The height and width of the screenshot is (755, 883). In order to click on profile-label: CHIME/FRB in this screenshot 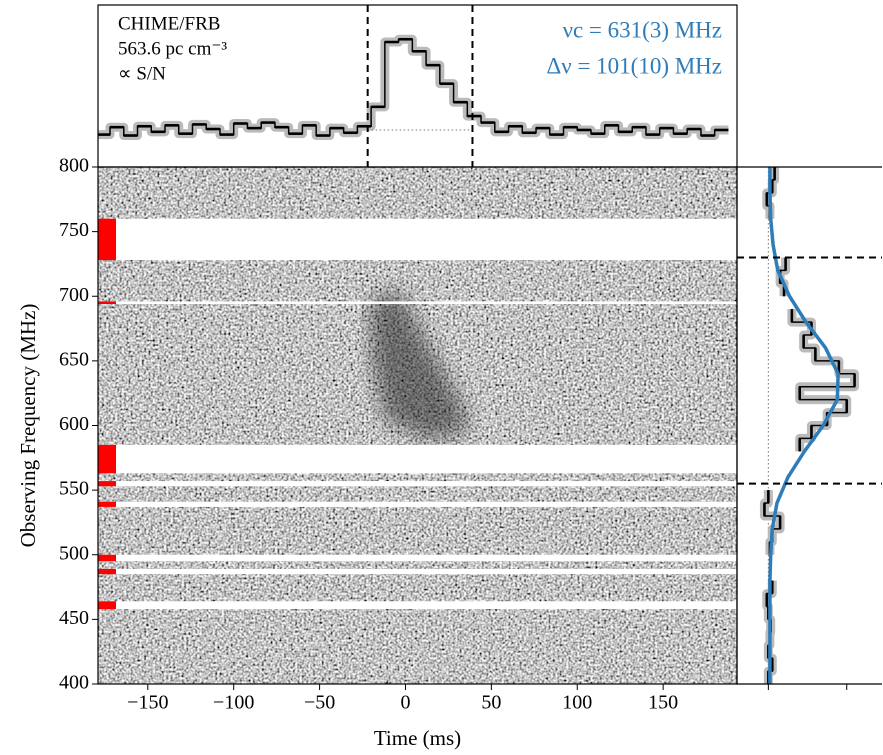, I will do `click(169, 23)`.